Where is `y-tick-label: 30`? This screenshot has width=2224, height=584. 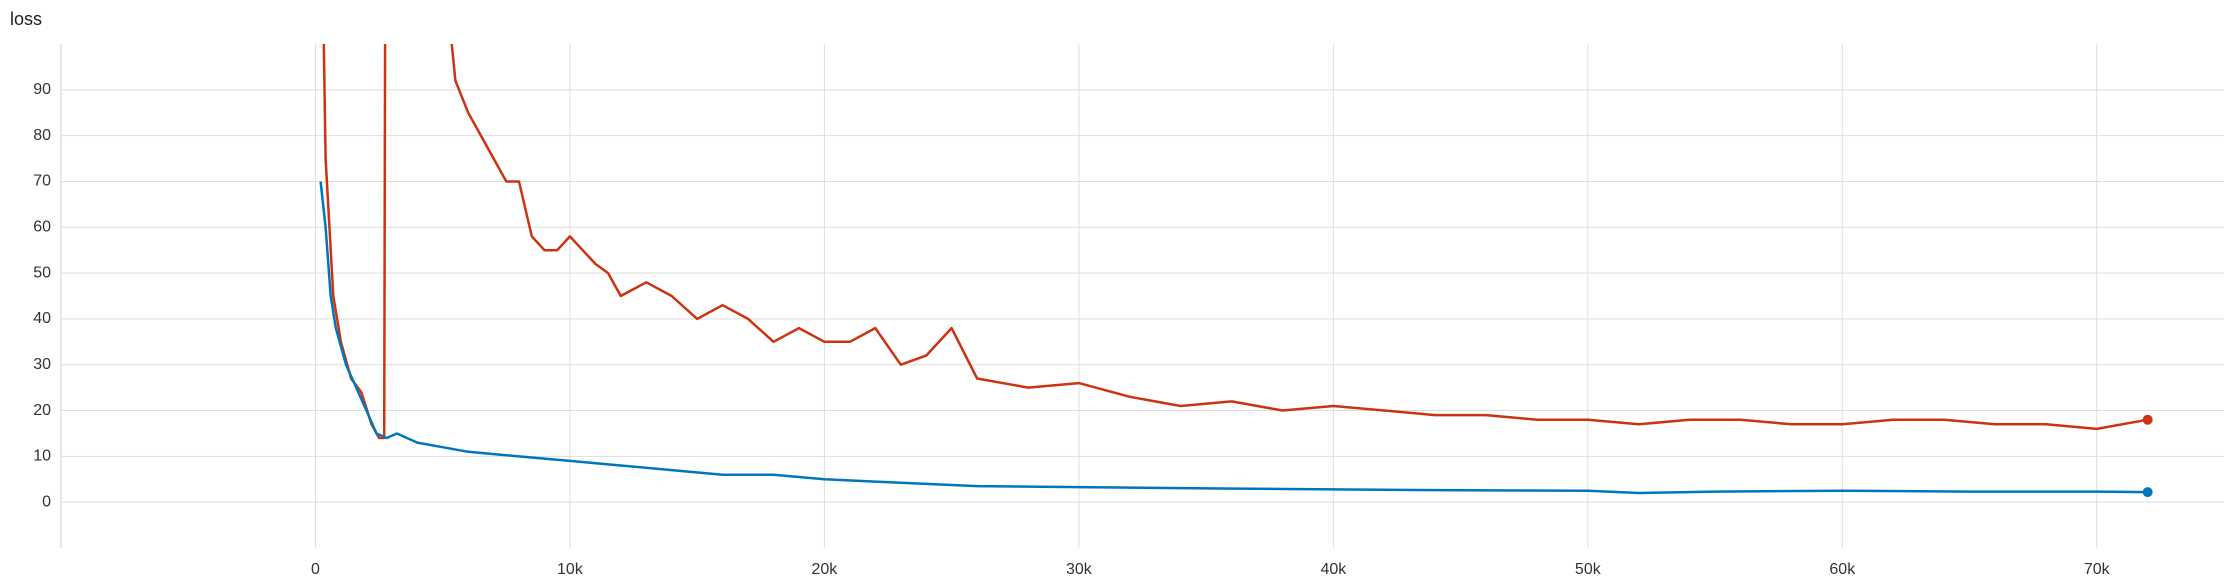
y-tick-label: 30 is located at coordinates (42, 364).